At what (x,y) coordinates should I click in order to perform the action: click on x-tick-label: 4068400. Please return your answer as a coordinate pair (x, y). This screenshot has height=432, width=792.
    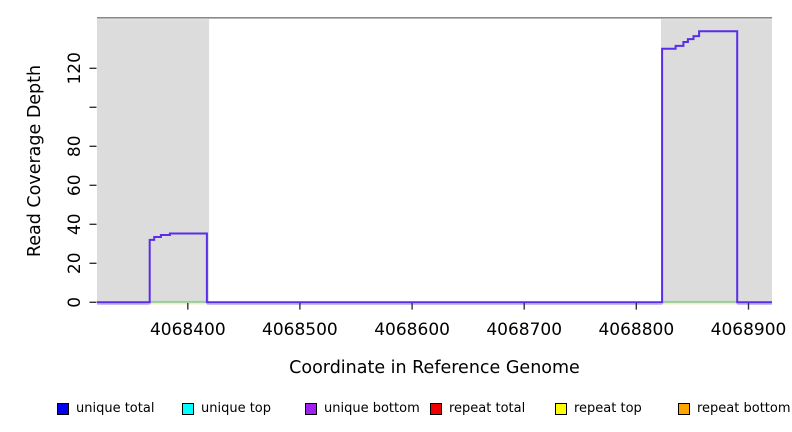
    Looking at the image, I should click on (188, 330).